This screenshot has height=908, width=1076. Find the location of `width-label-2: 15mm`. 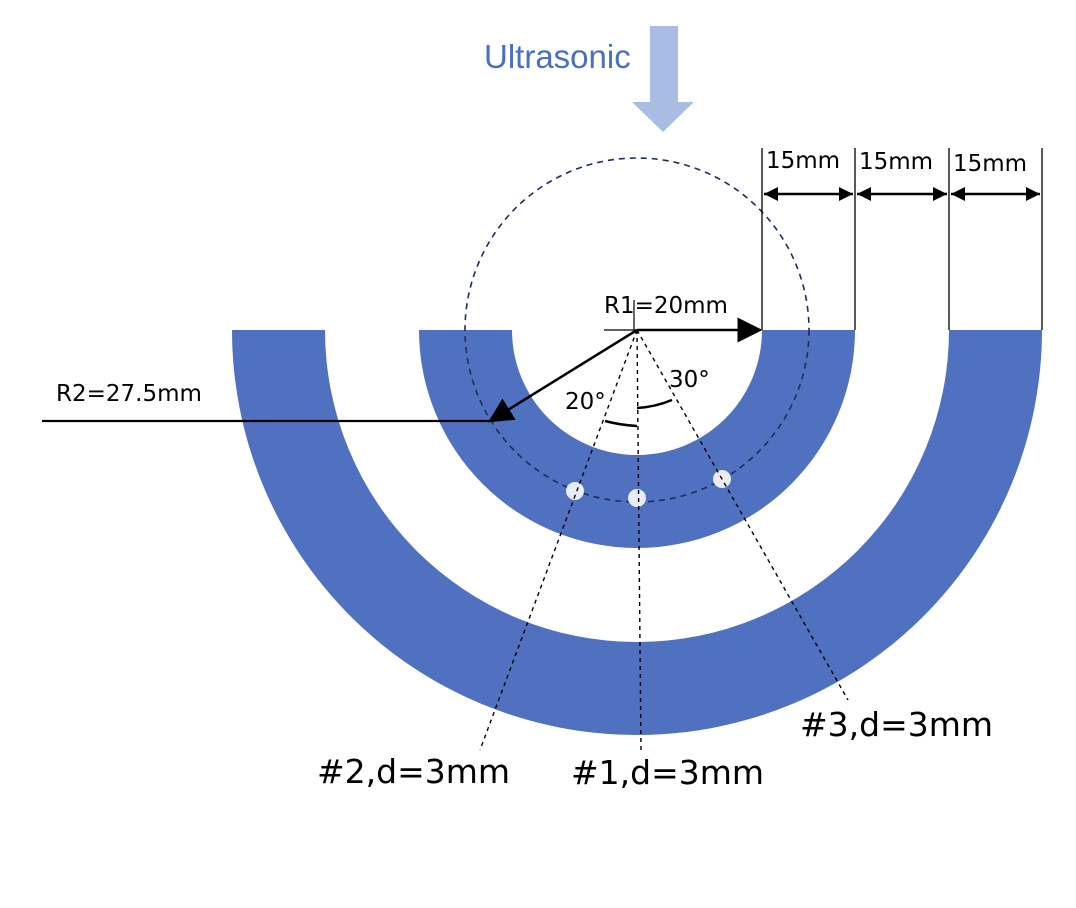

width-label-2: 15mm is located at coordinates (896, 162).